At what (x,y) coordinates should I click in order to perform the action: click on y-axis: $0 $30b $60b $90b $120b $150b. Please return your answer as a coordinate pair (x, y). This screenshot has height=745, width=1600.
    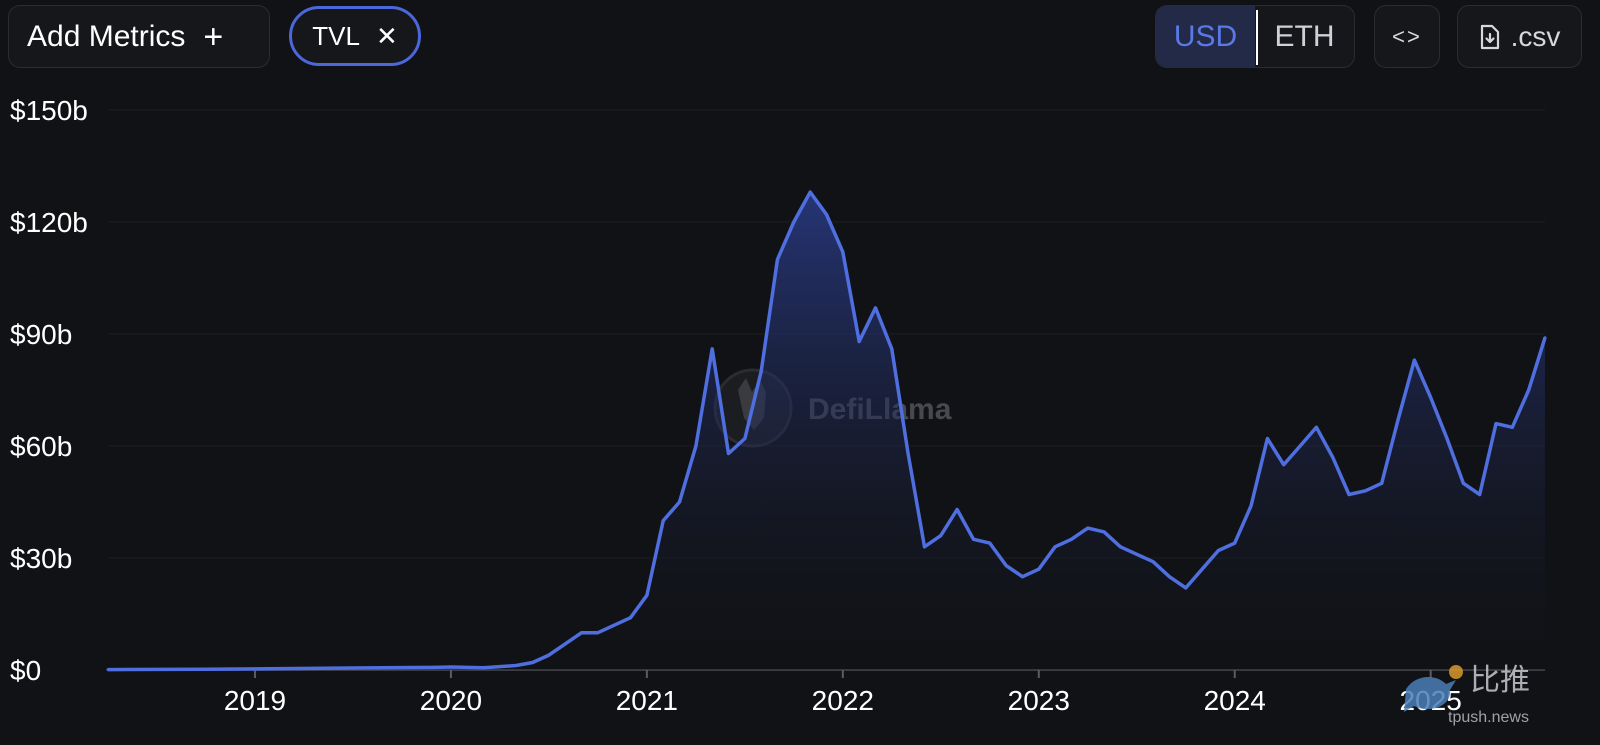
    Looking at the image, I should click on (49, 390).